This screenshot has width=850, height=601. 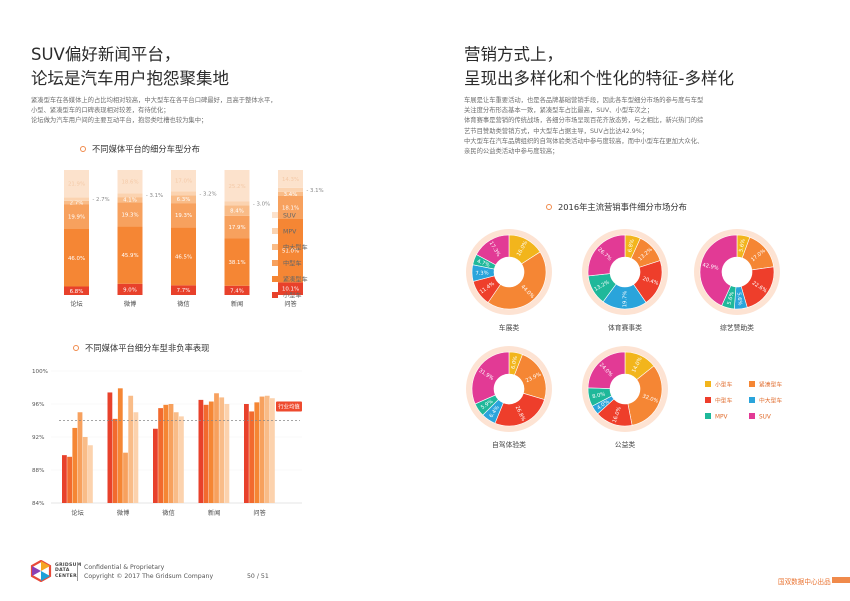 What do you see at coordinates (129, 215) in the screenshot?
I see `data-label: 19.3%` at bounding box center [129, 215].